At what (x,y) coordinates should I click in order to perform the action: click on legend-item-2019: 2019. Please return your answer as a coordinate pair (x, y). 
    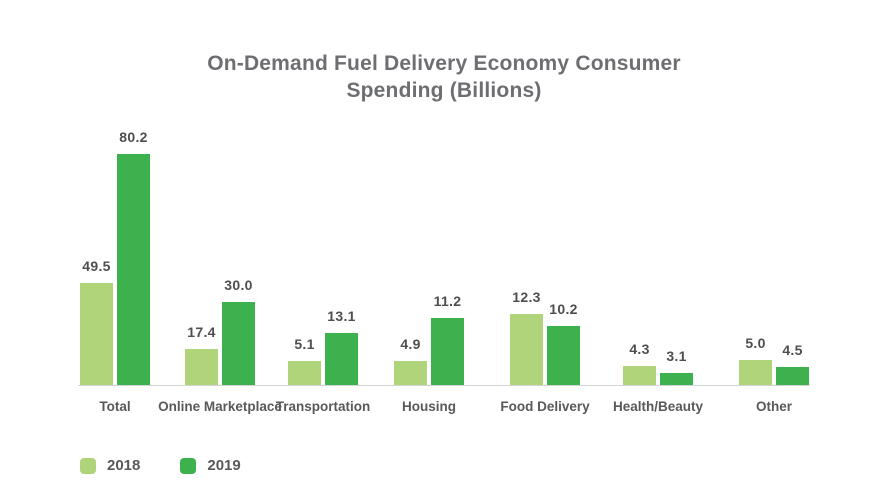
    Looking at the image, I should click on (210, 465).